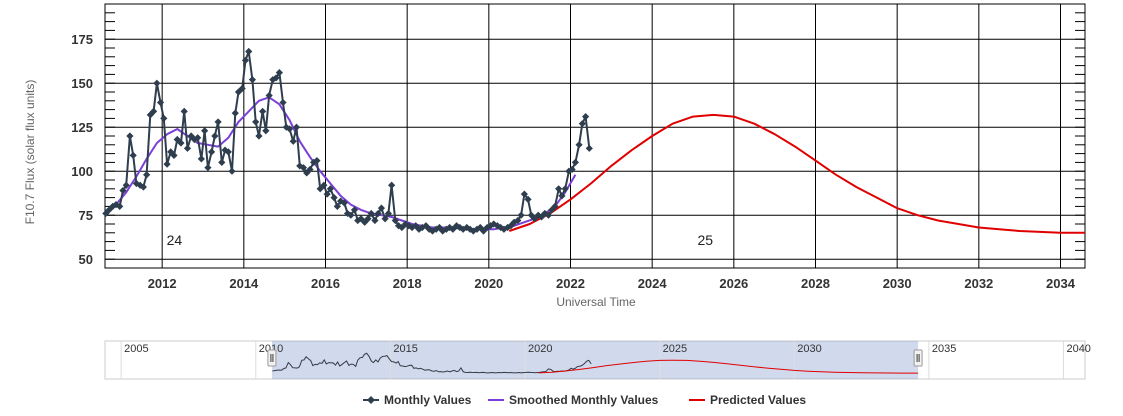 This screenshot has width=1123, height=416. I want to click on y-axis-title: F10.7 Flux (solar flux units), so click(30, 152).